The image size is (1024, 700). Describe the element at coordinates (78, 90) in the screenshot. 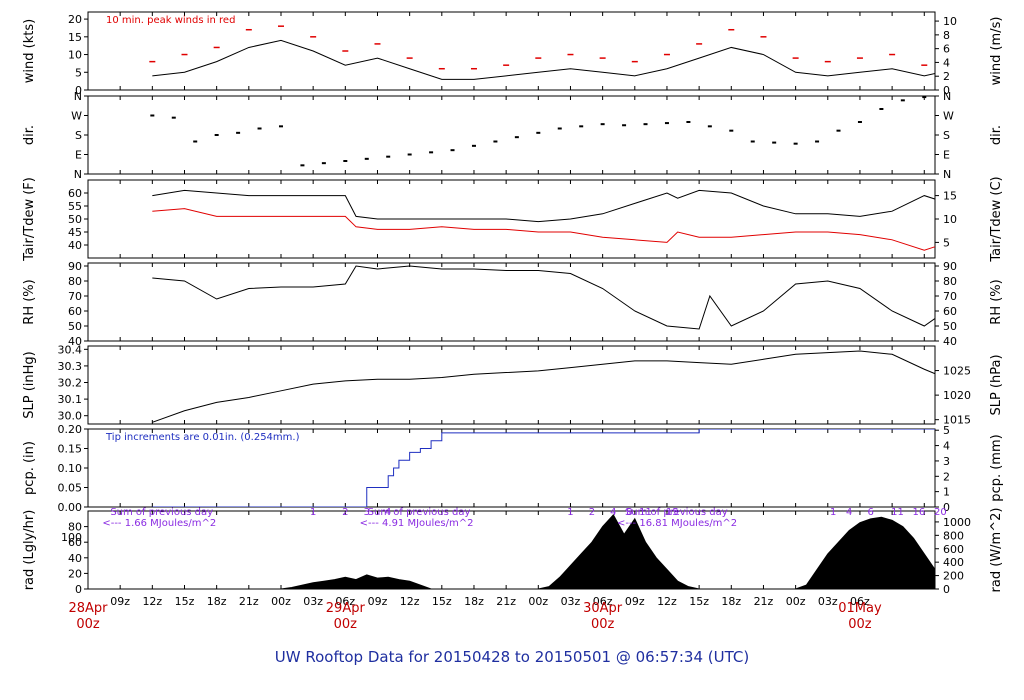

I see `y-tick-label: 0` at that location.